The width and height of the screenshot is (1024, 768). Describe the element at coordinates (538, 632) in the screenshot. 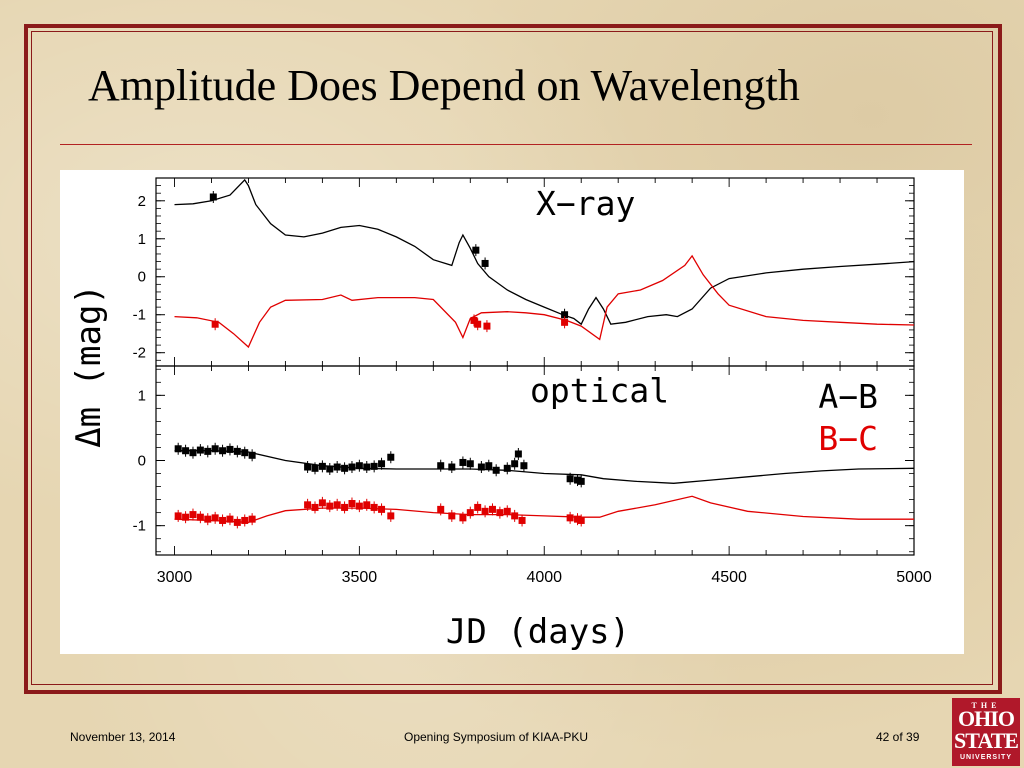

I see `x-axis-label: JD (days)` at that location.